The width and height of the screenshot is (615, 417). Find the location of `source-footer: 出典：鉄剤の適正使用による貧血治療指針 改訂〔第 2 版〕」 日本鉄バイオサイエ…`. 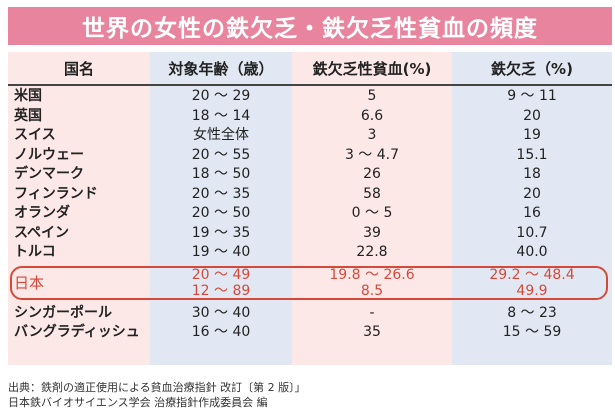

source-footer: 出典：鉄剤の適正使用による貧血治療指針 改訂〔第 2 版〕」 日本鉄バイオサイエ… is located at coordinates (157, 395).